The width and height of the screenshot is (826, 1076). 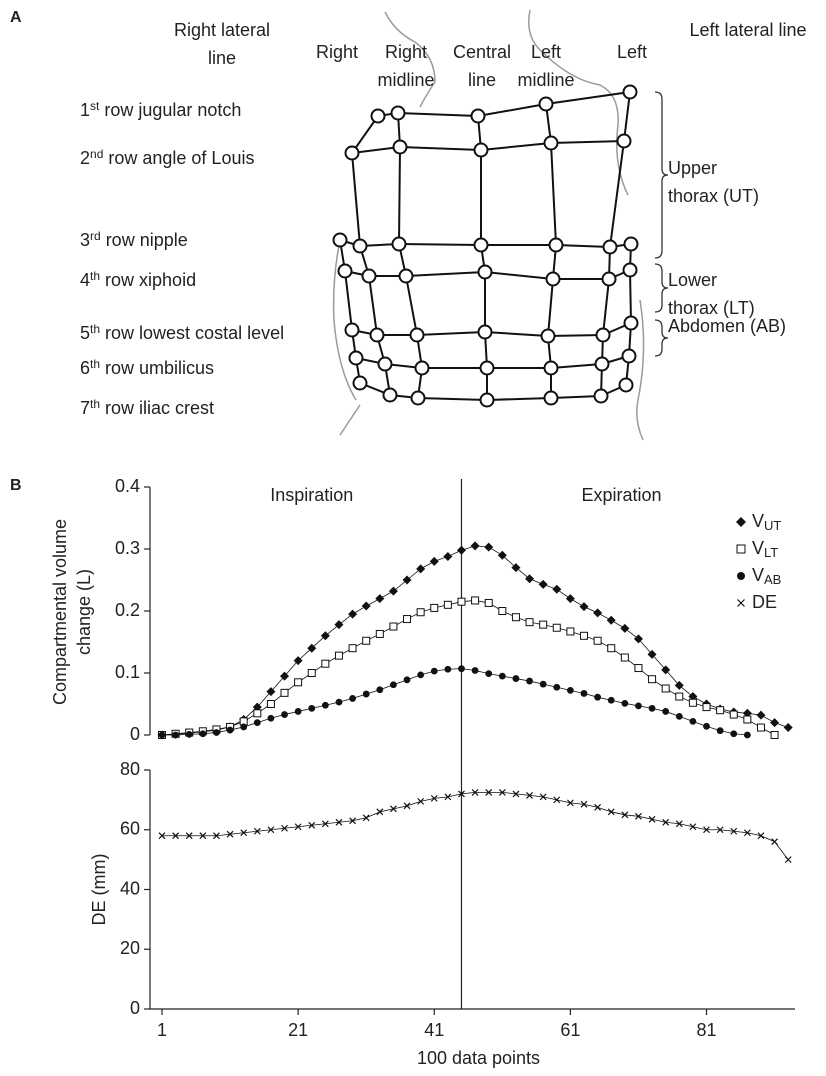 I want to click on region-braces, so click(x=661, y=224).